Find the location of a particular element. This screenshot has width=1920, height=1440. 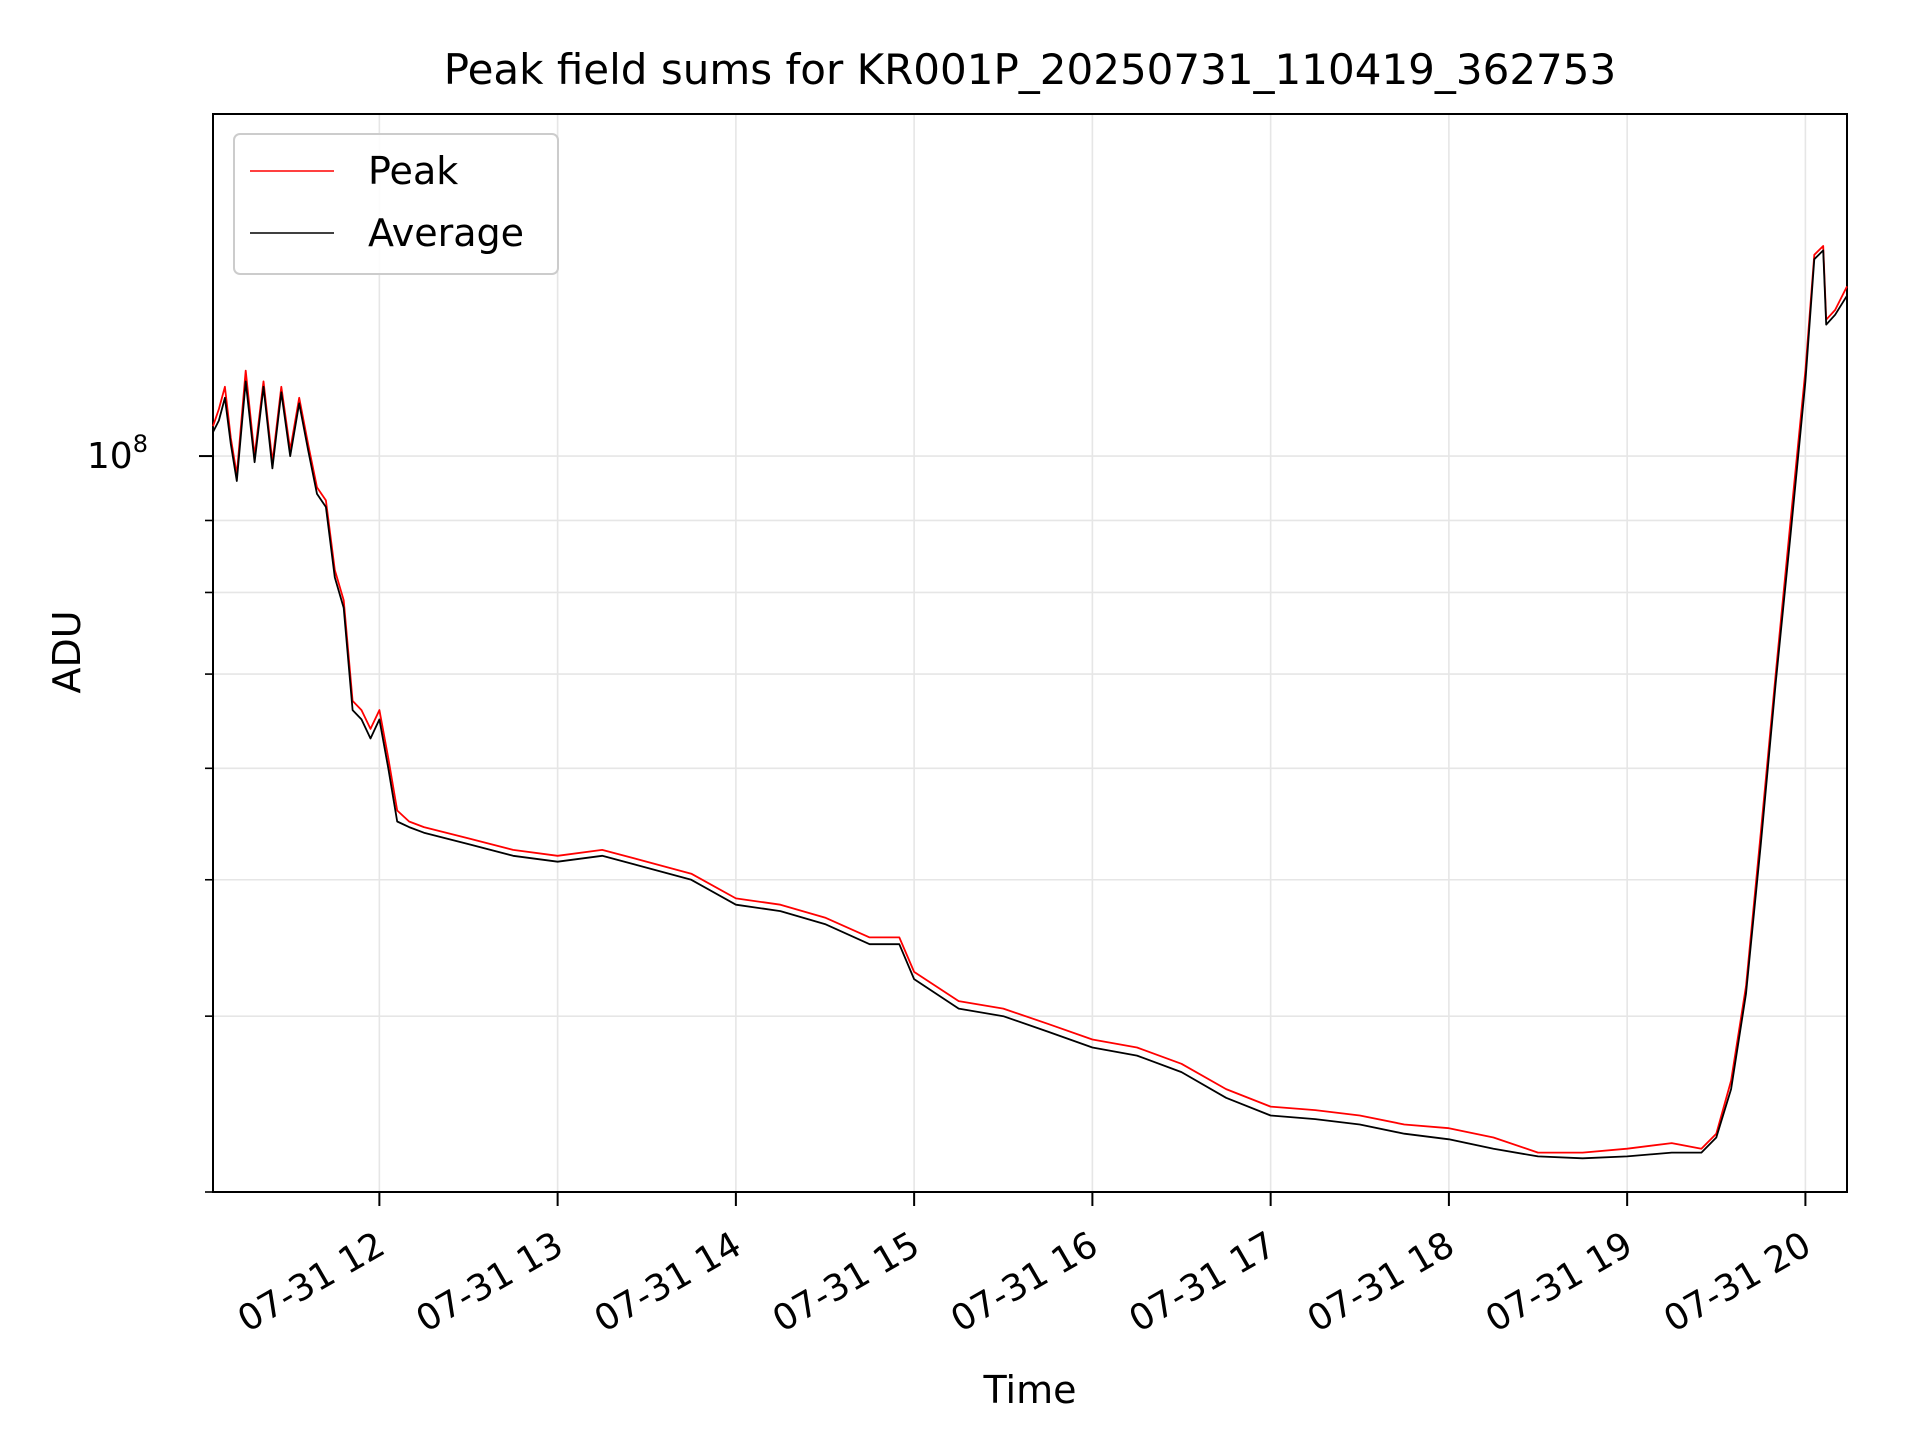

svg-text: 108 is located at coordinates (117, 453).